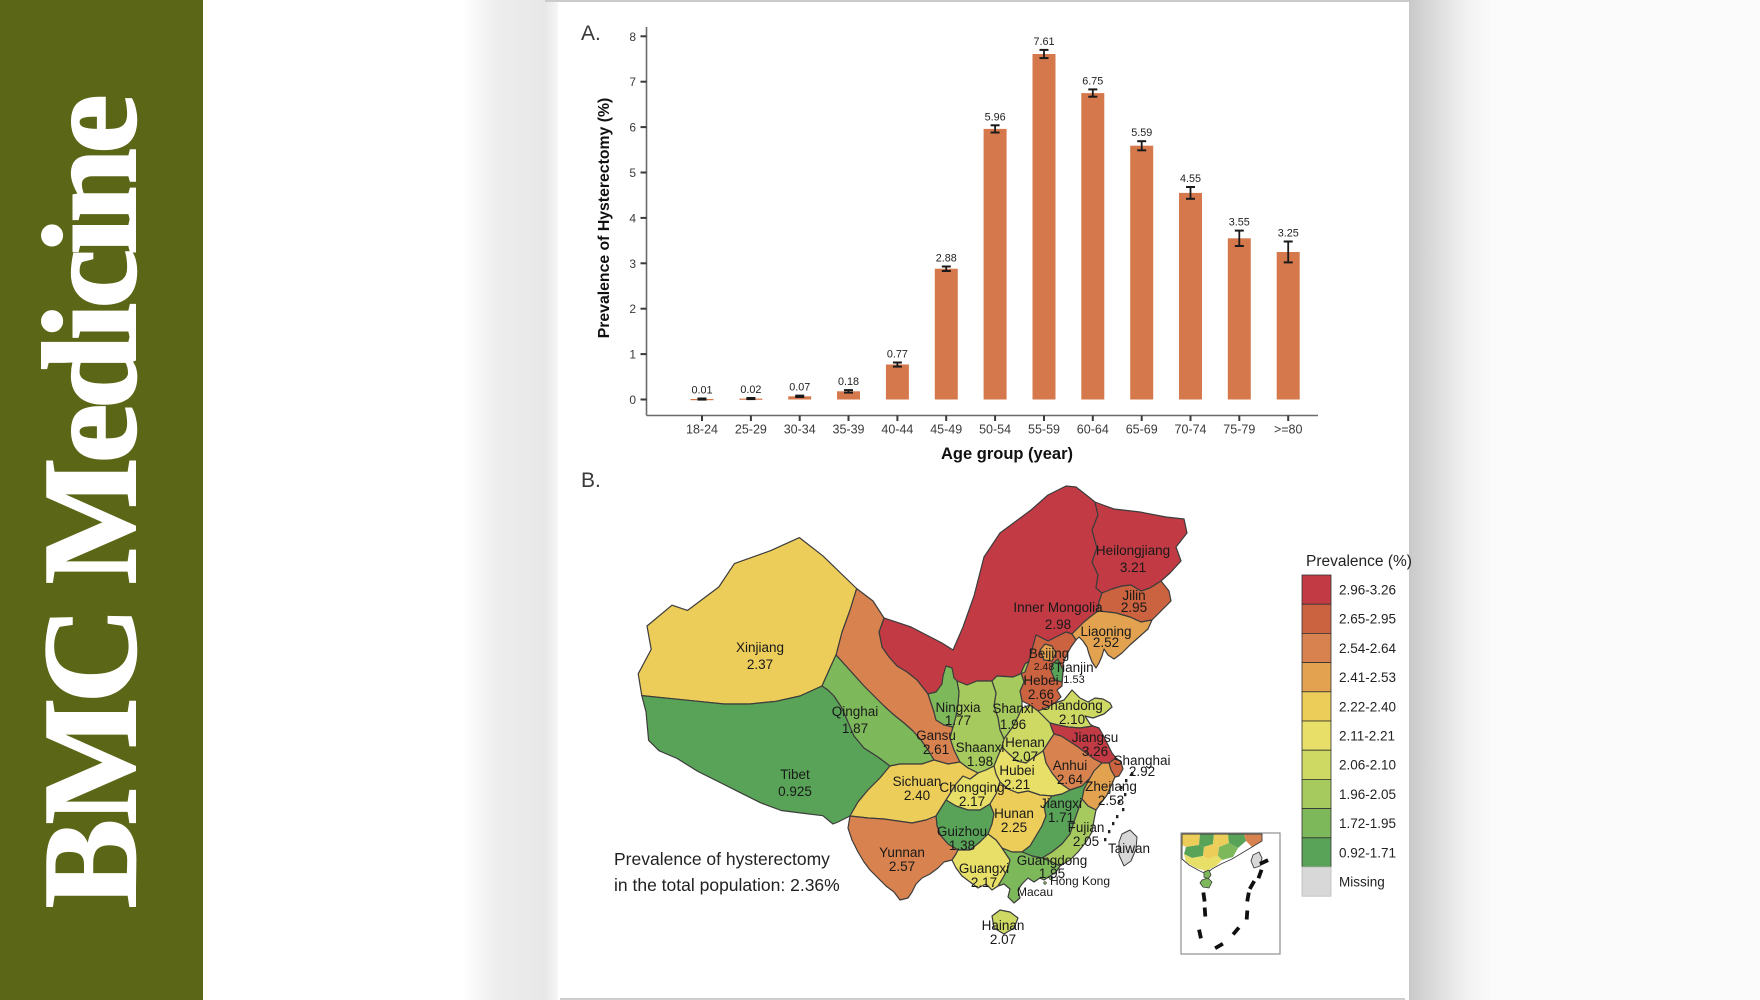 The width and height of the screenshot is (1760, 1000). What do you see at coordinates (795, 774) in the screenshot?
I see `svg-text: Tibet` at bounding box center [795, 774].